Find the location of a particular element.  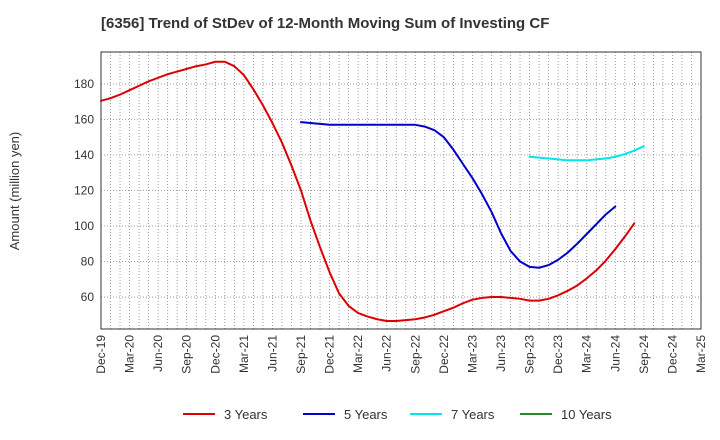

x-tick-label: Sep-22 is located at coordinates (415, 354).